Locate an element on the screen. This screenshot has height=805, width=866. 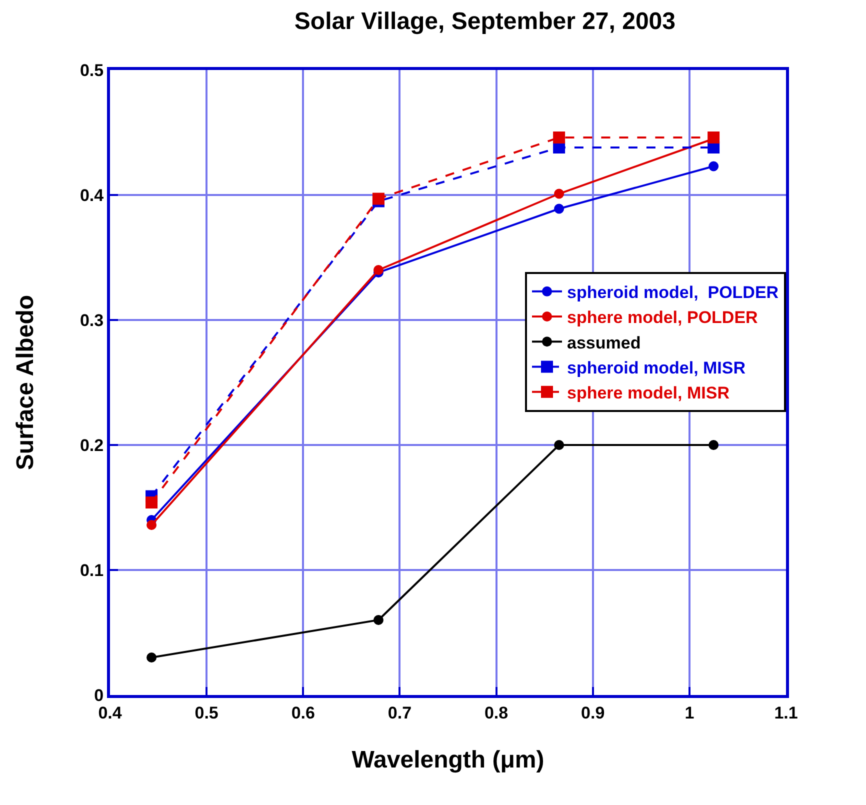
y-axis-title: Surface Albedo is located at coordinates (26, 382).